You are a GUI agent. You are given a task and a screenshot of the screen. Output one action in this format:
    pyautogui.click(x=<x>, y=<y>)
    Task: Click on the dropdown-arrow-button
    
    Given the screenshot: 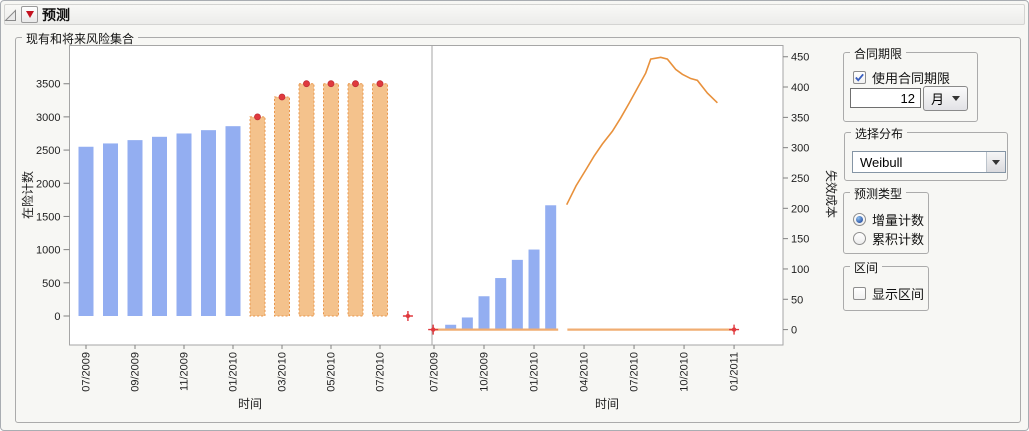 What is the action you would take?
    pyautogui.click(x=995, y=162)
    